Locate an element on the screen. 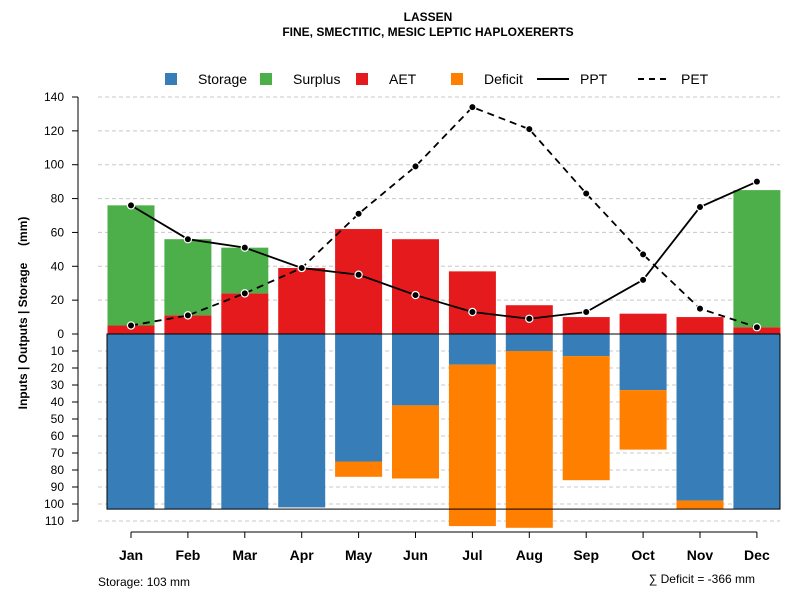 The width and height of the screenshot is (800, 600). legend-label: PET is located at coordinates (695, 79).